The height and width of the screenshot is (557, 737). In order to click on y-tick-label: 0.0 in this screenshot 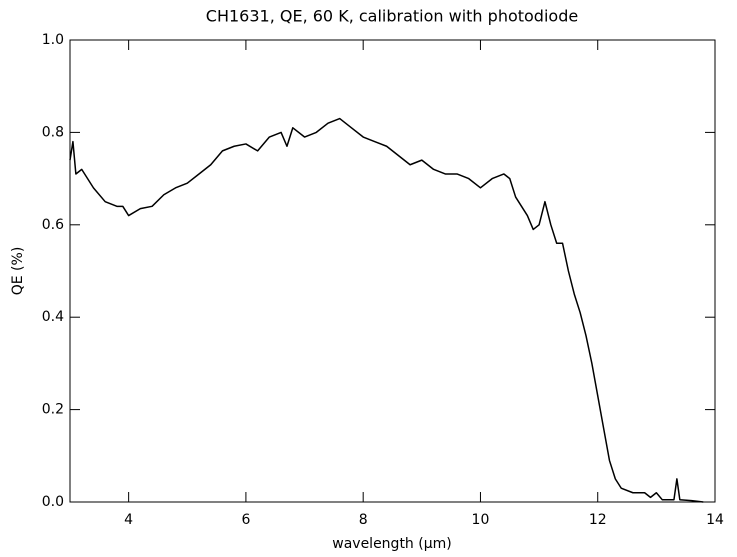, I will do `click(53, 502)`.